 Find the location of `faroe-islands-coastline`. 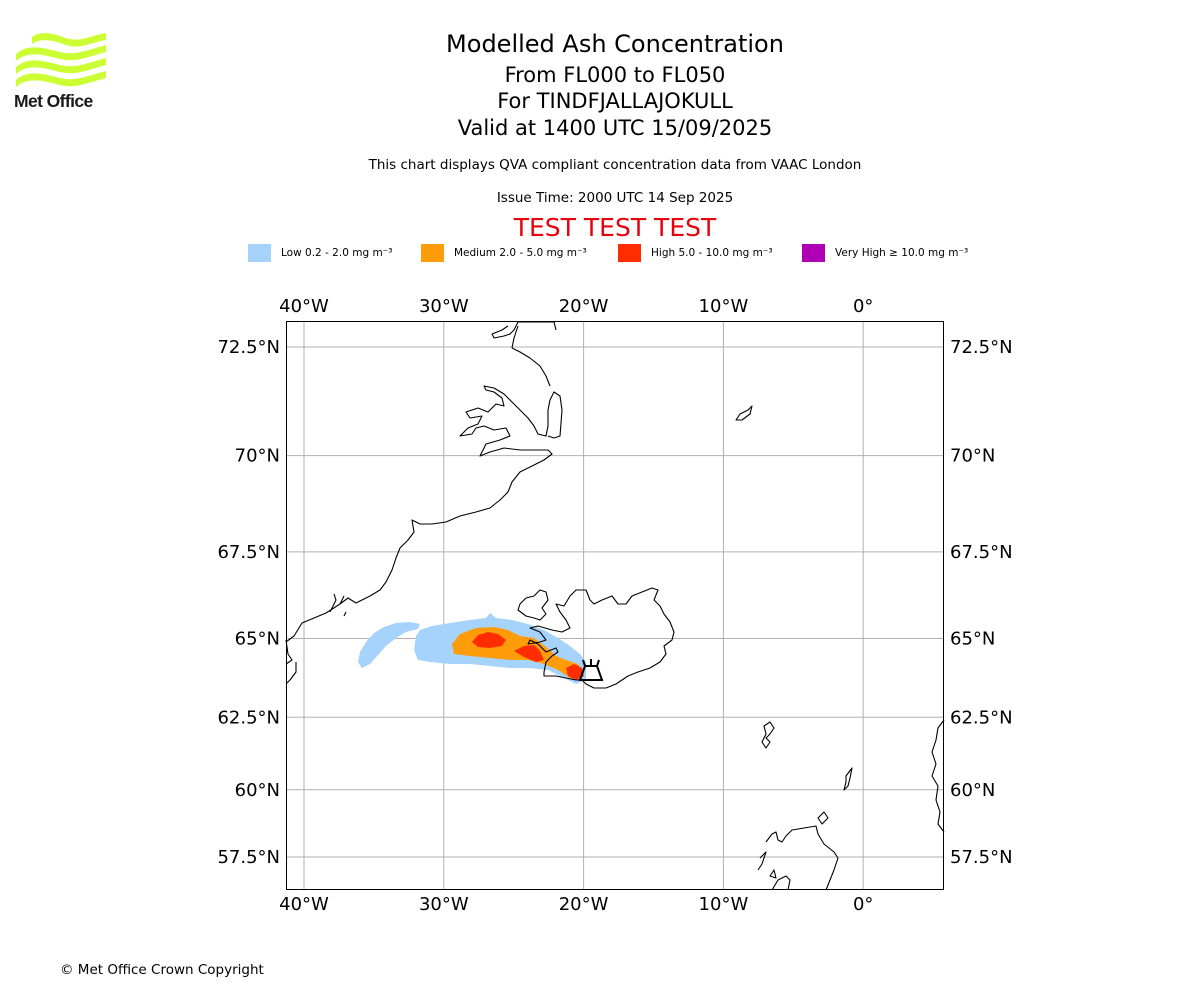

faroe-islands-coastline is located at coordinates (768, 735).